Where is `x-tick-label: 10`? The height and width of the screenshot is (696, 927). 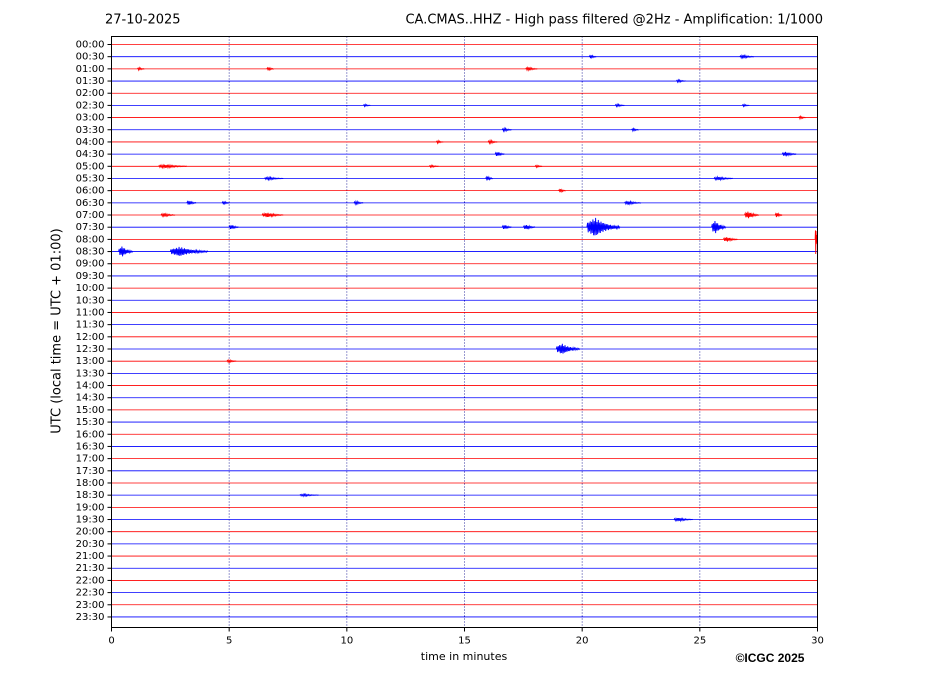 x-tick-label: 10 is located at coordinates (346, 641).